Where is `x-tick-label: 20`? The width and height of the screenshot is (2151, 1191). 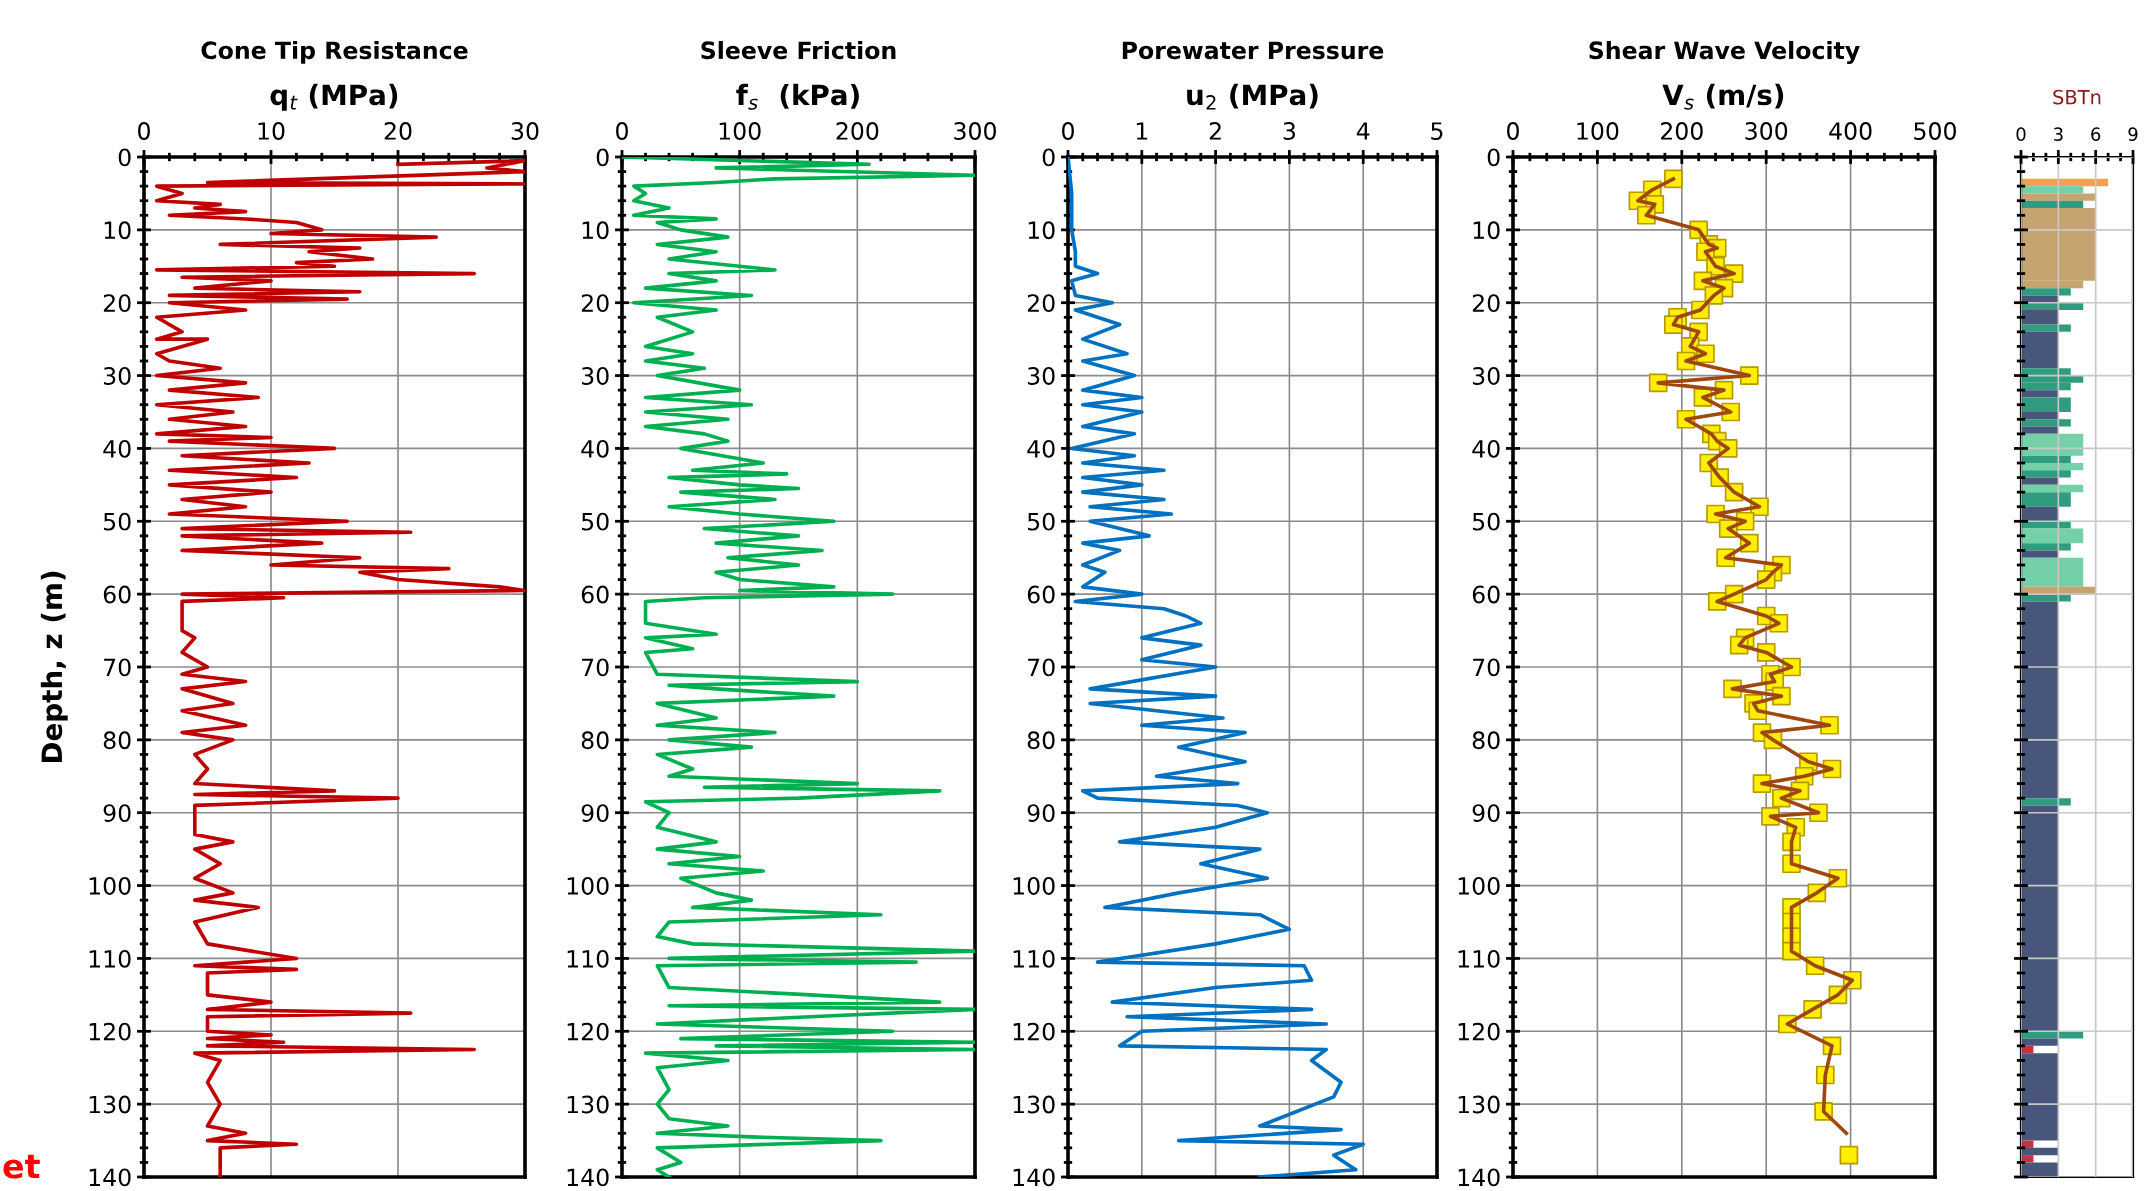
x-tick-label: 20 is located at coordinates (398, 131).